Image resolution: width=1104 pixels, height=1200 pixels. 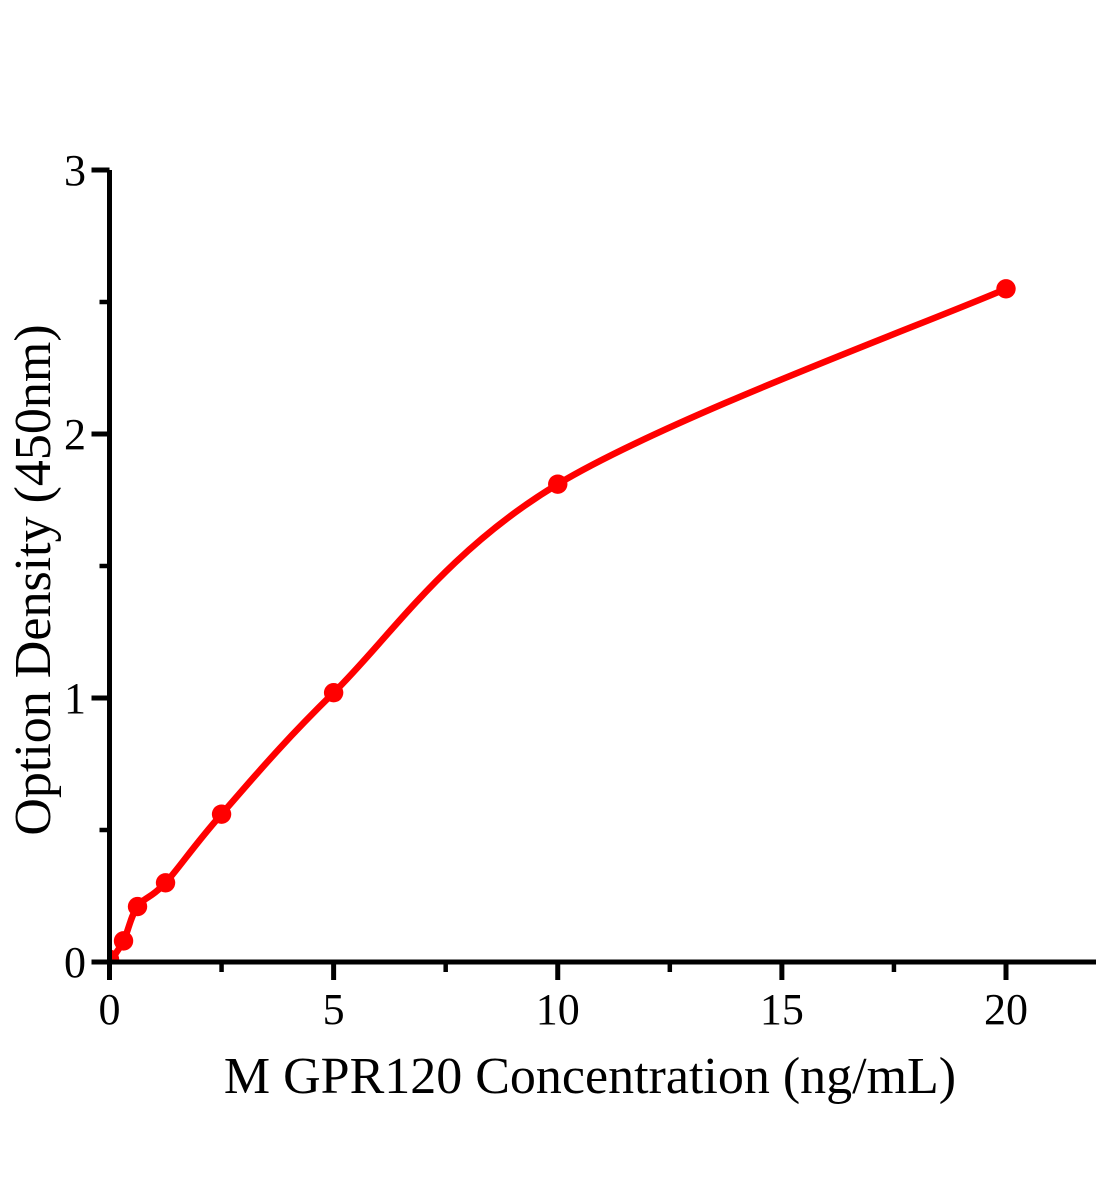 What do you see at coordinates (75, 170) in the screenshot?
I see `y-tick-label: 3` at bounding box center [75, 170].